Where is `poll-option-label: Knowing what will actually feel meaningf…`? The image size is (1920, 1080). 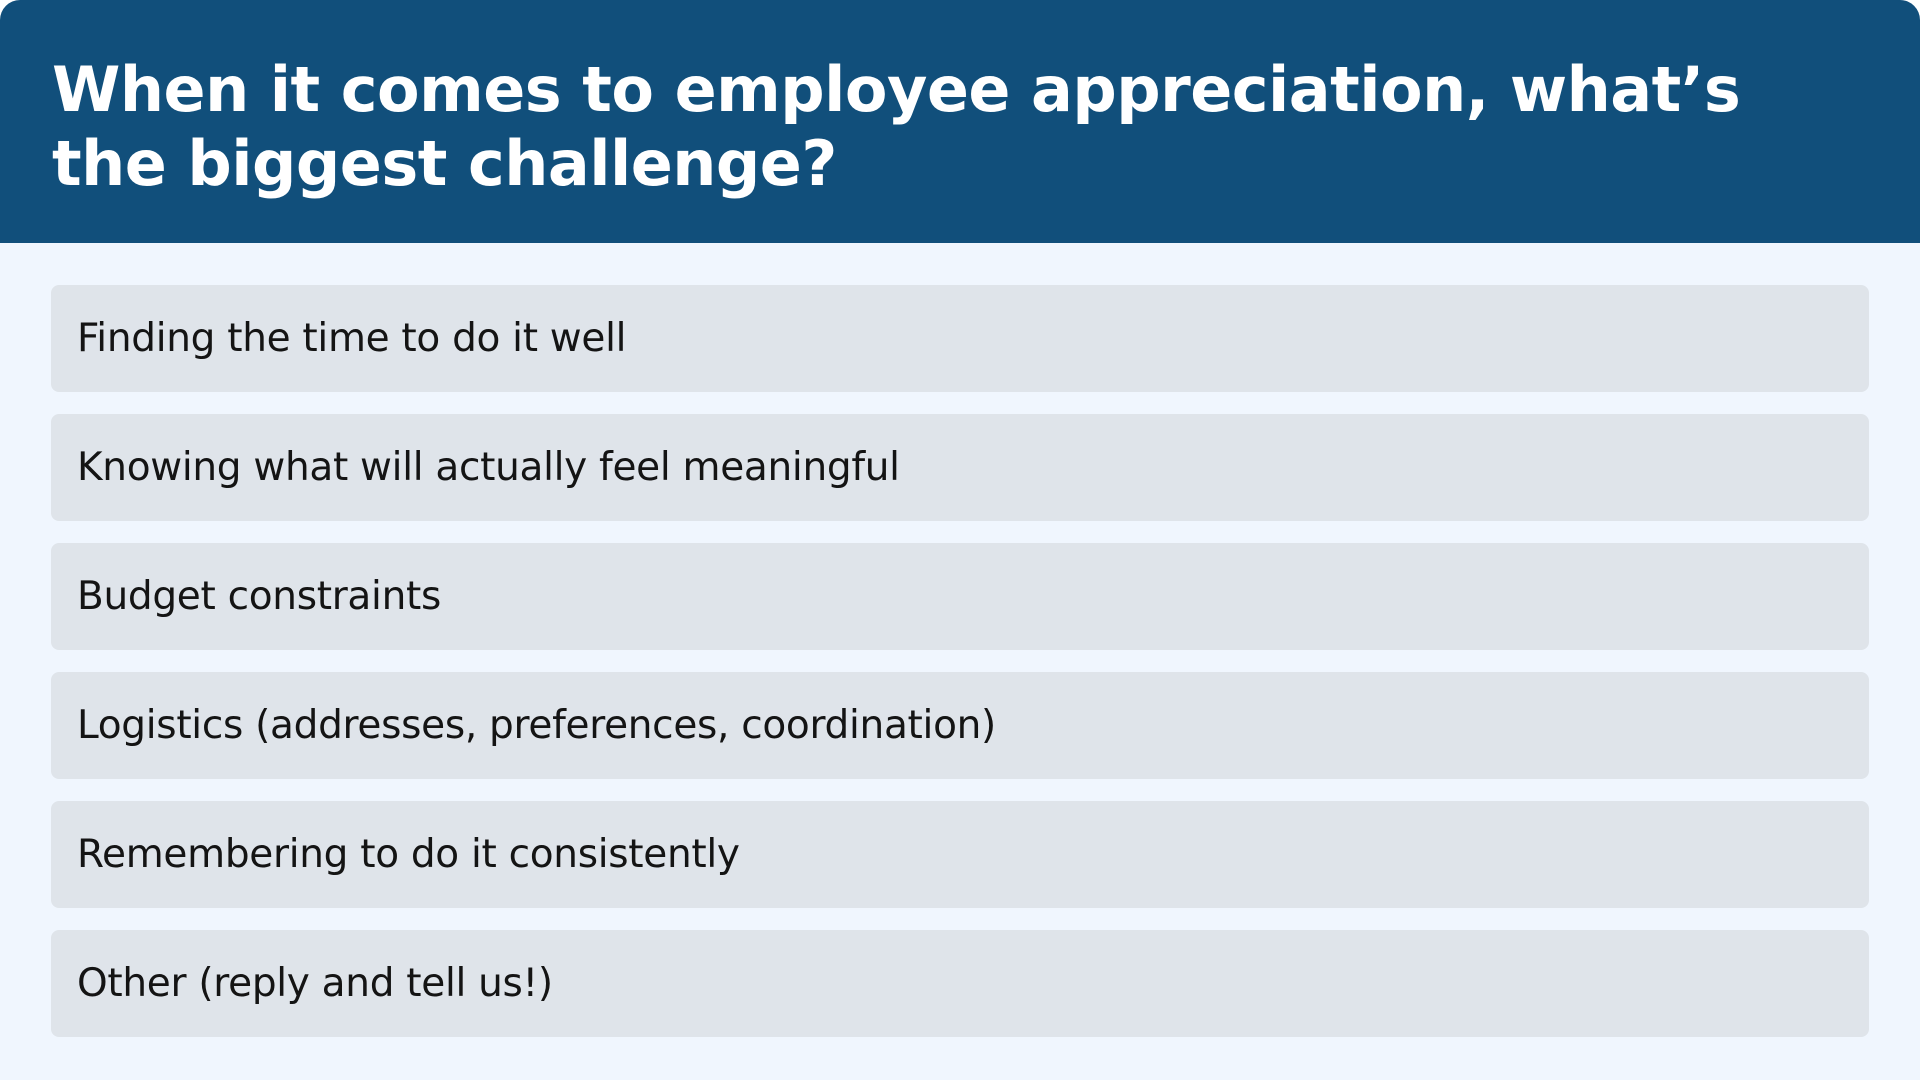 poll-option-label: Knowing what will actually feel meaningf… is located at coordinates (488, 467).